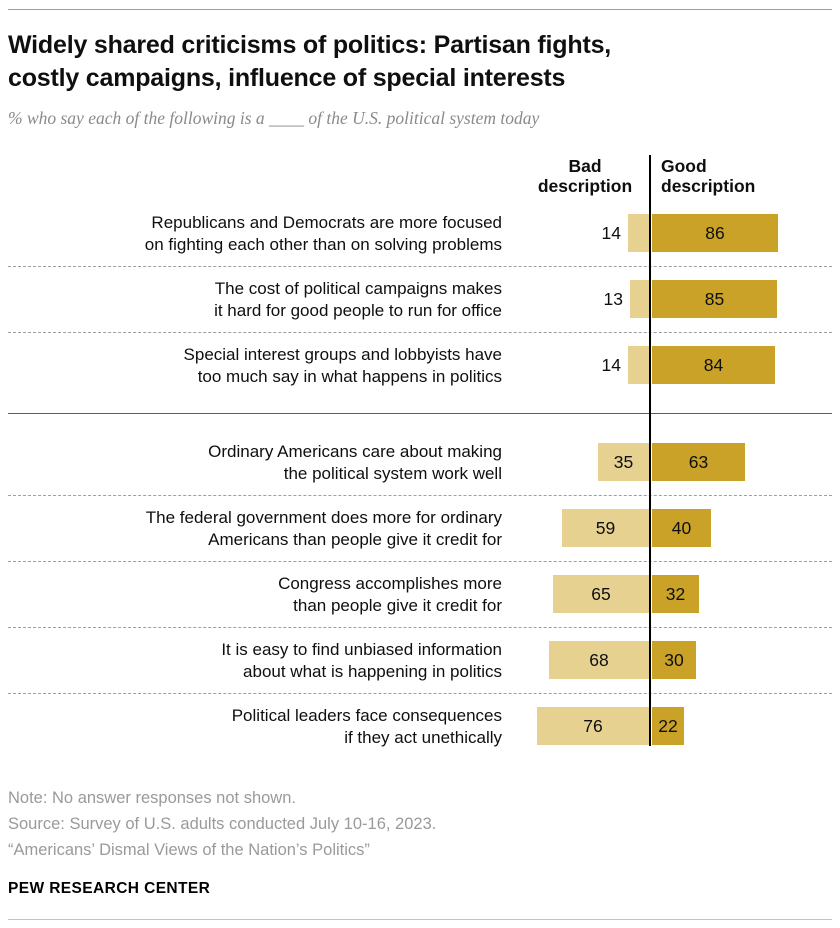 This screenshot has width=840, height=928. I want to click on bottom-rule, so click(420, 919).